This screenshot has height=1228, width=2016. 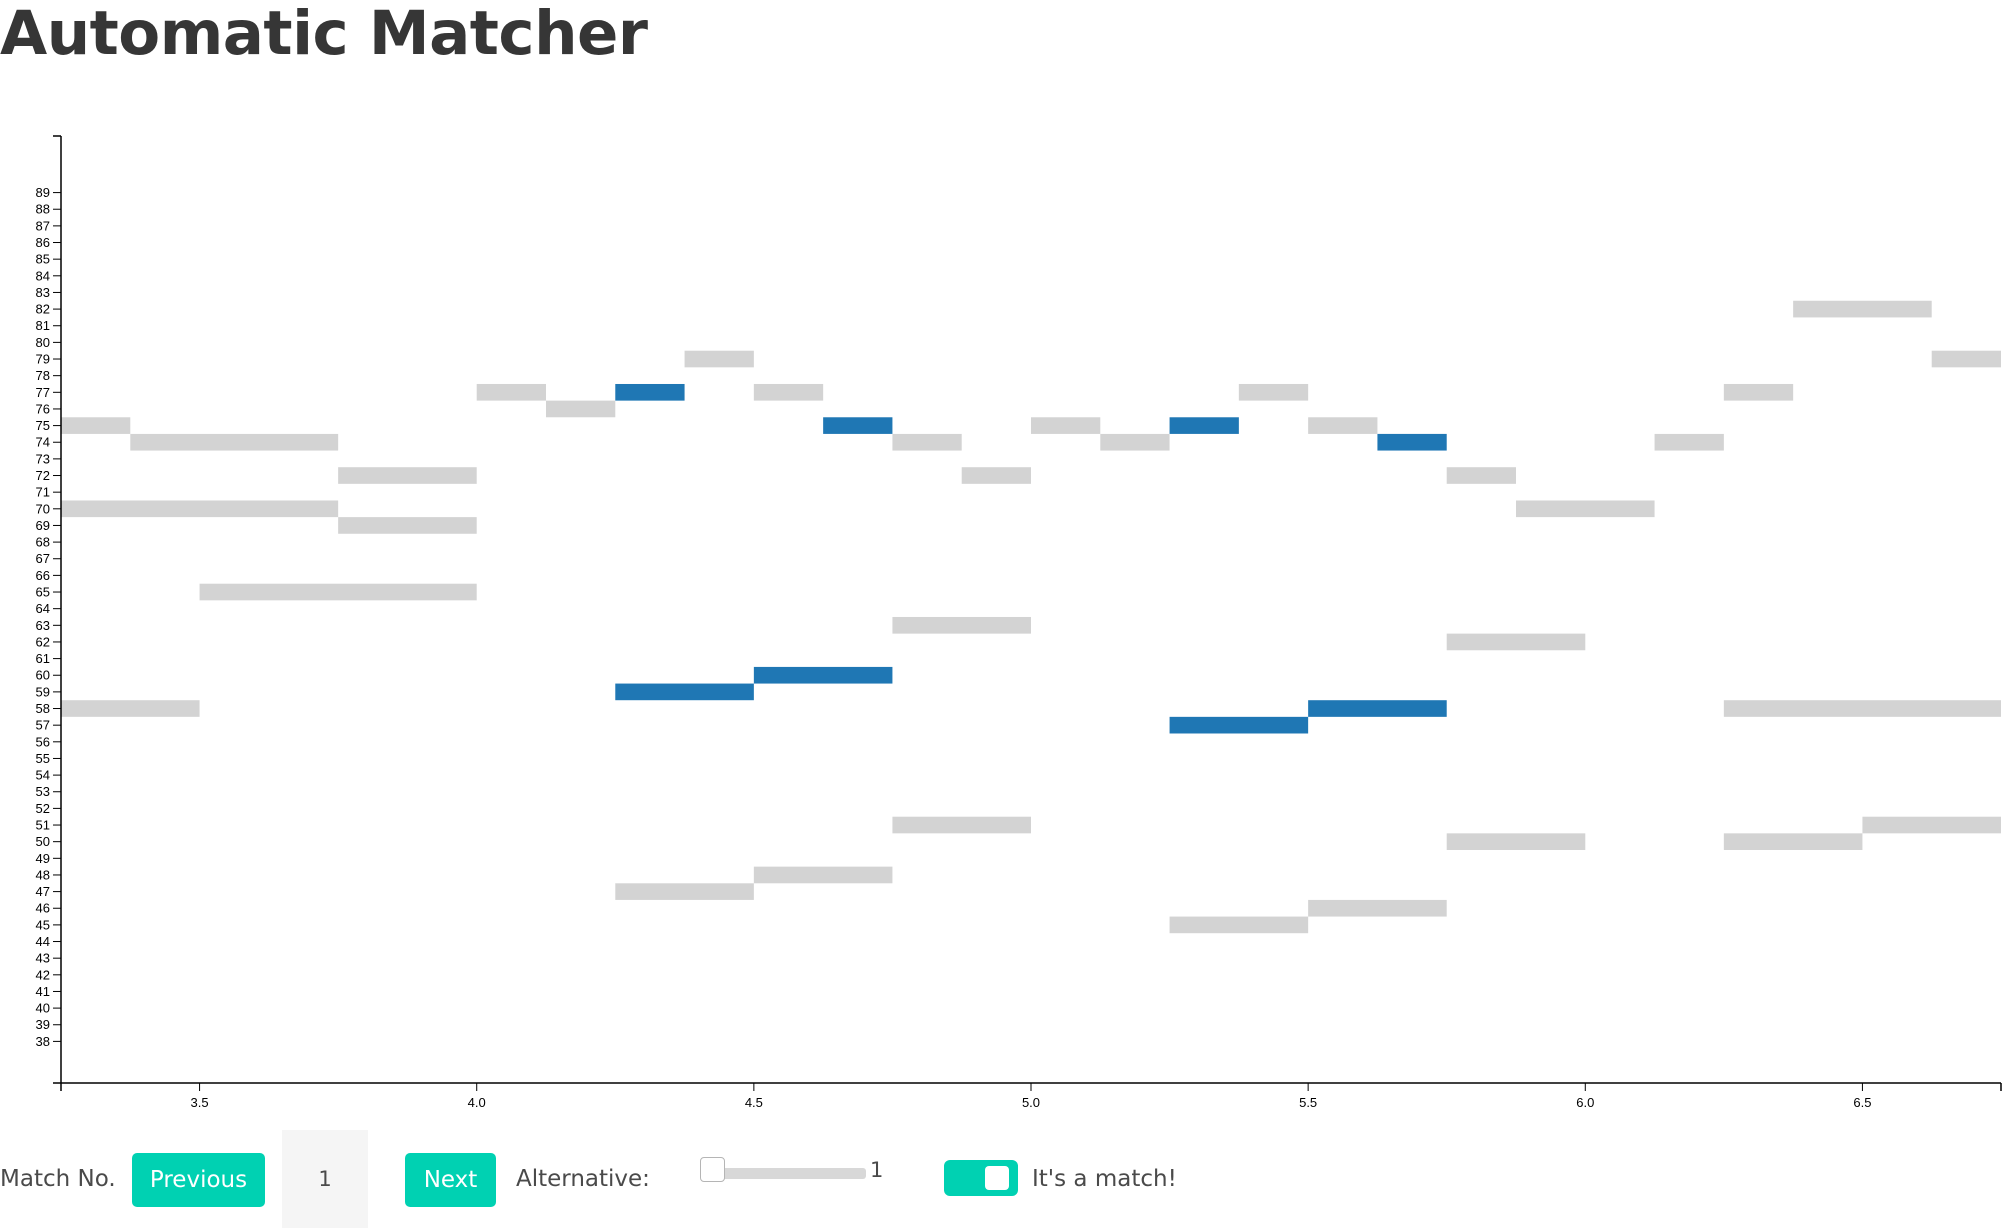 What do you see at coordinates (877, 1170) in the screenshot?
I see `alternative-value: 1` at bounding box center [877, 1170].